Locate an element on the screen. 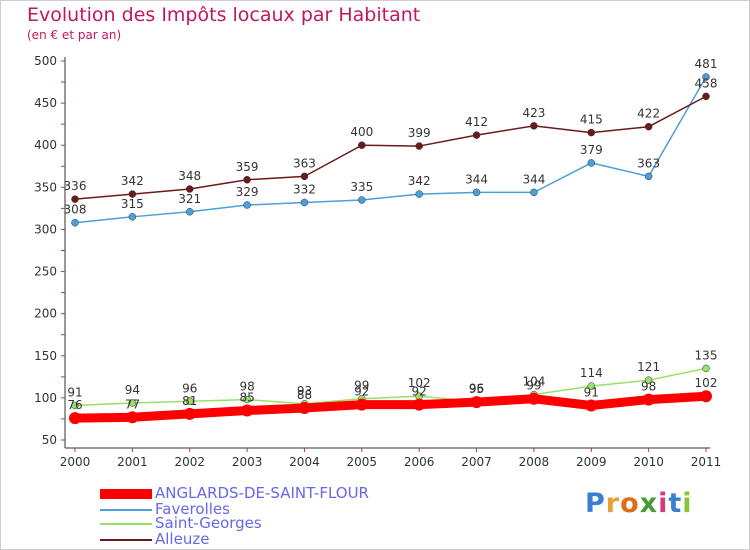 Image resolution: width=750 pixels, height=550 pixels. y-tick-label: 350 is located at coordinates (45, 187).